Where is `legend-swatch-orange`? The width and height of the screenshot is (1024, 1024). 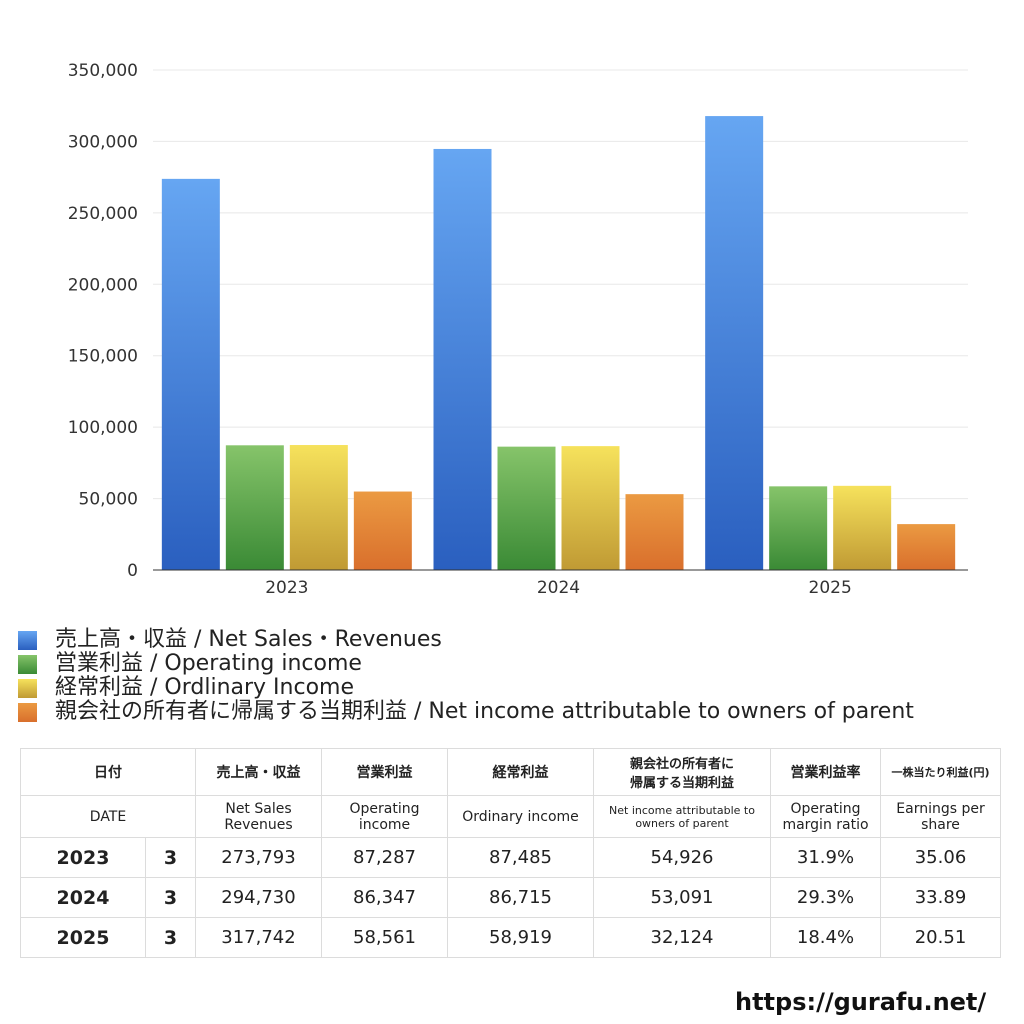 legend-swatch-orange is located at coordinates (27, 712).